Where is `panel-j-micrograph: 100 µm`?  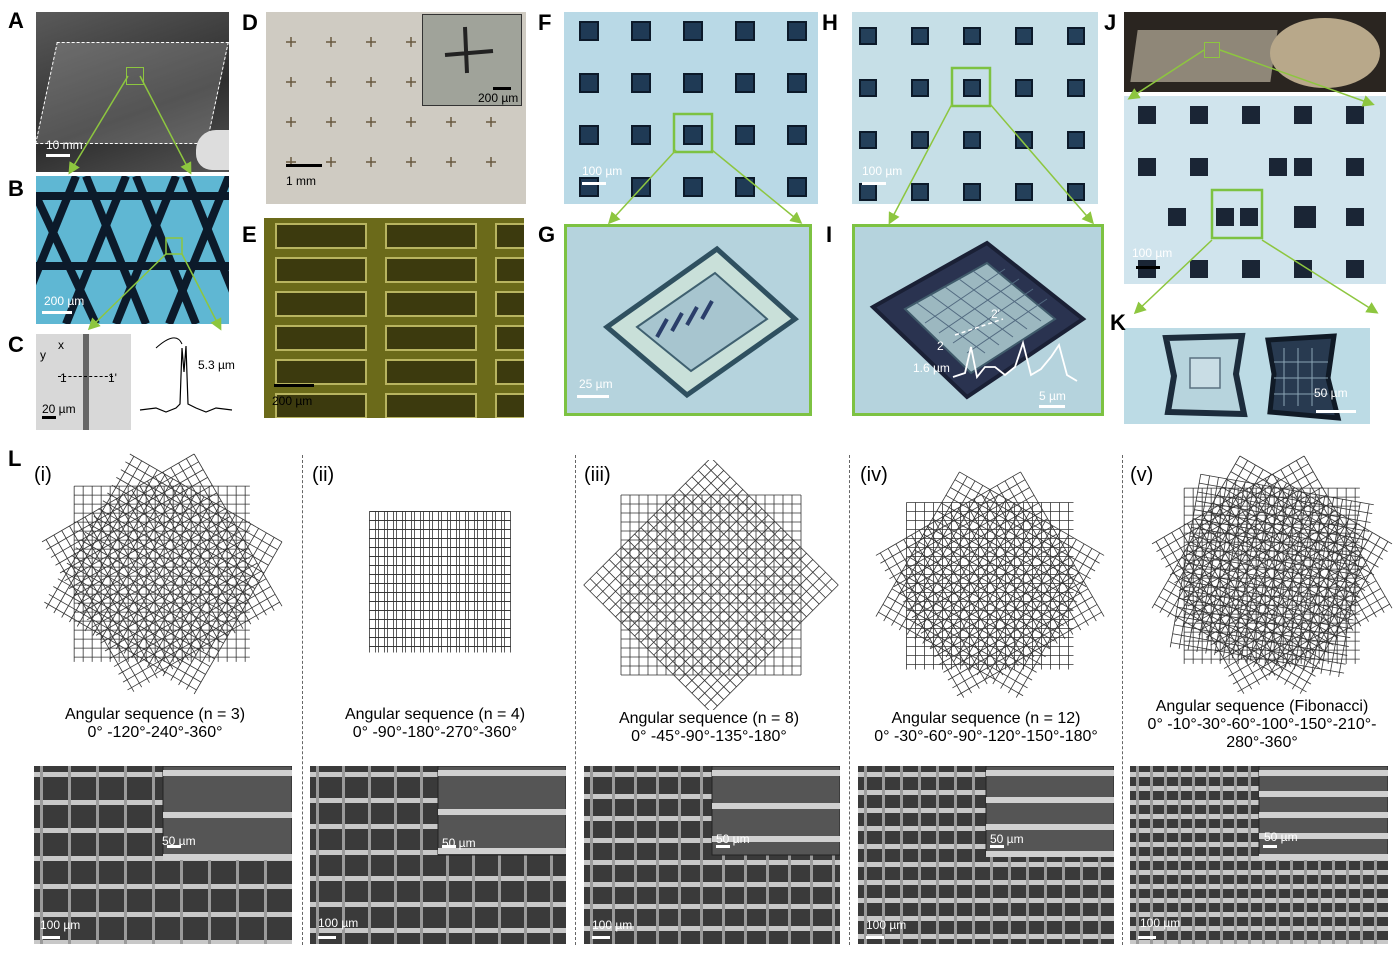
panel-j-micrograph: 100 µm is located at coordinates (1255, 190).